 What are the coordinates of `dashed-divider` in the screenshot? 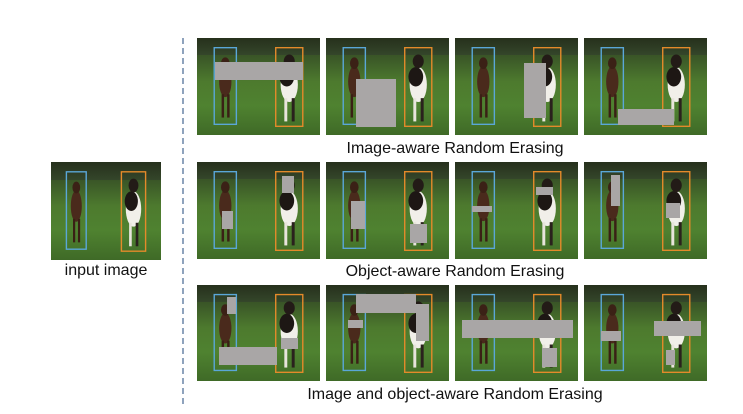 It's located at (183, 221).